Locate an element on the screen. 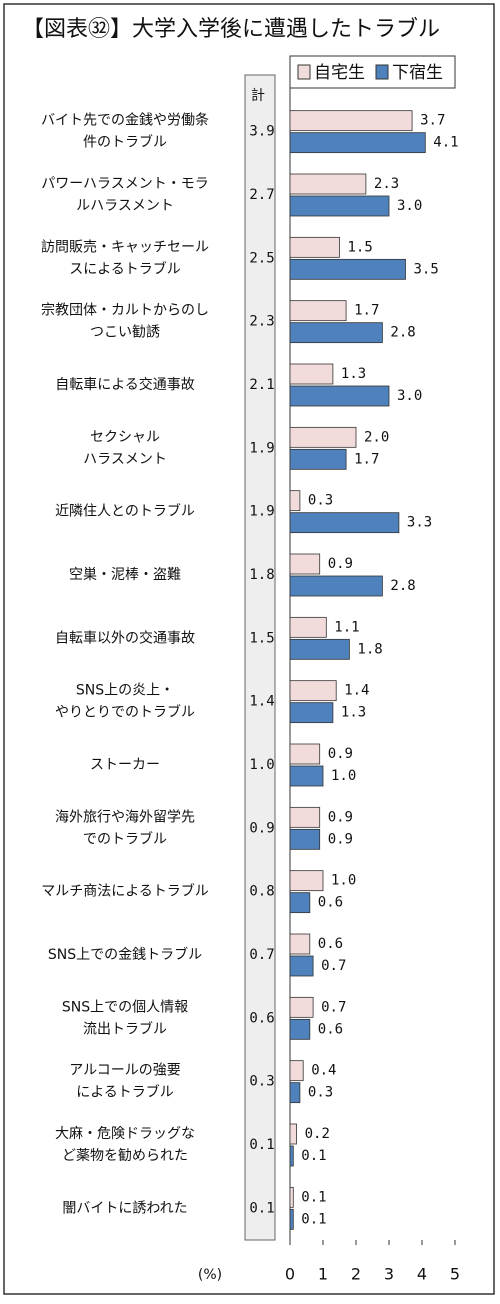 The image size is (500, 1304). value-label: 1.4 is located at coordinates (356, 691).